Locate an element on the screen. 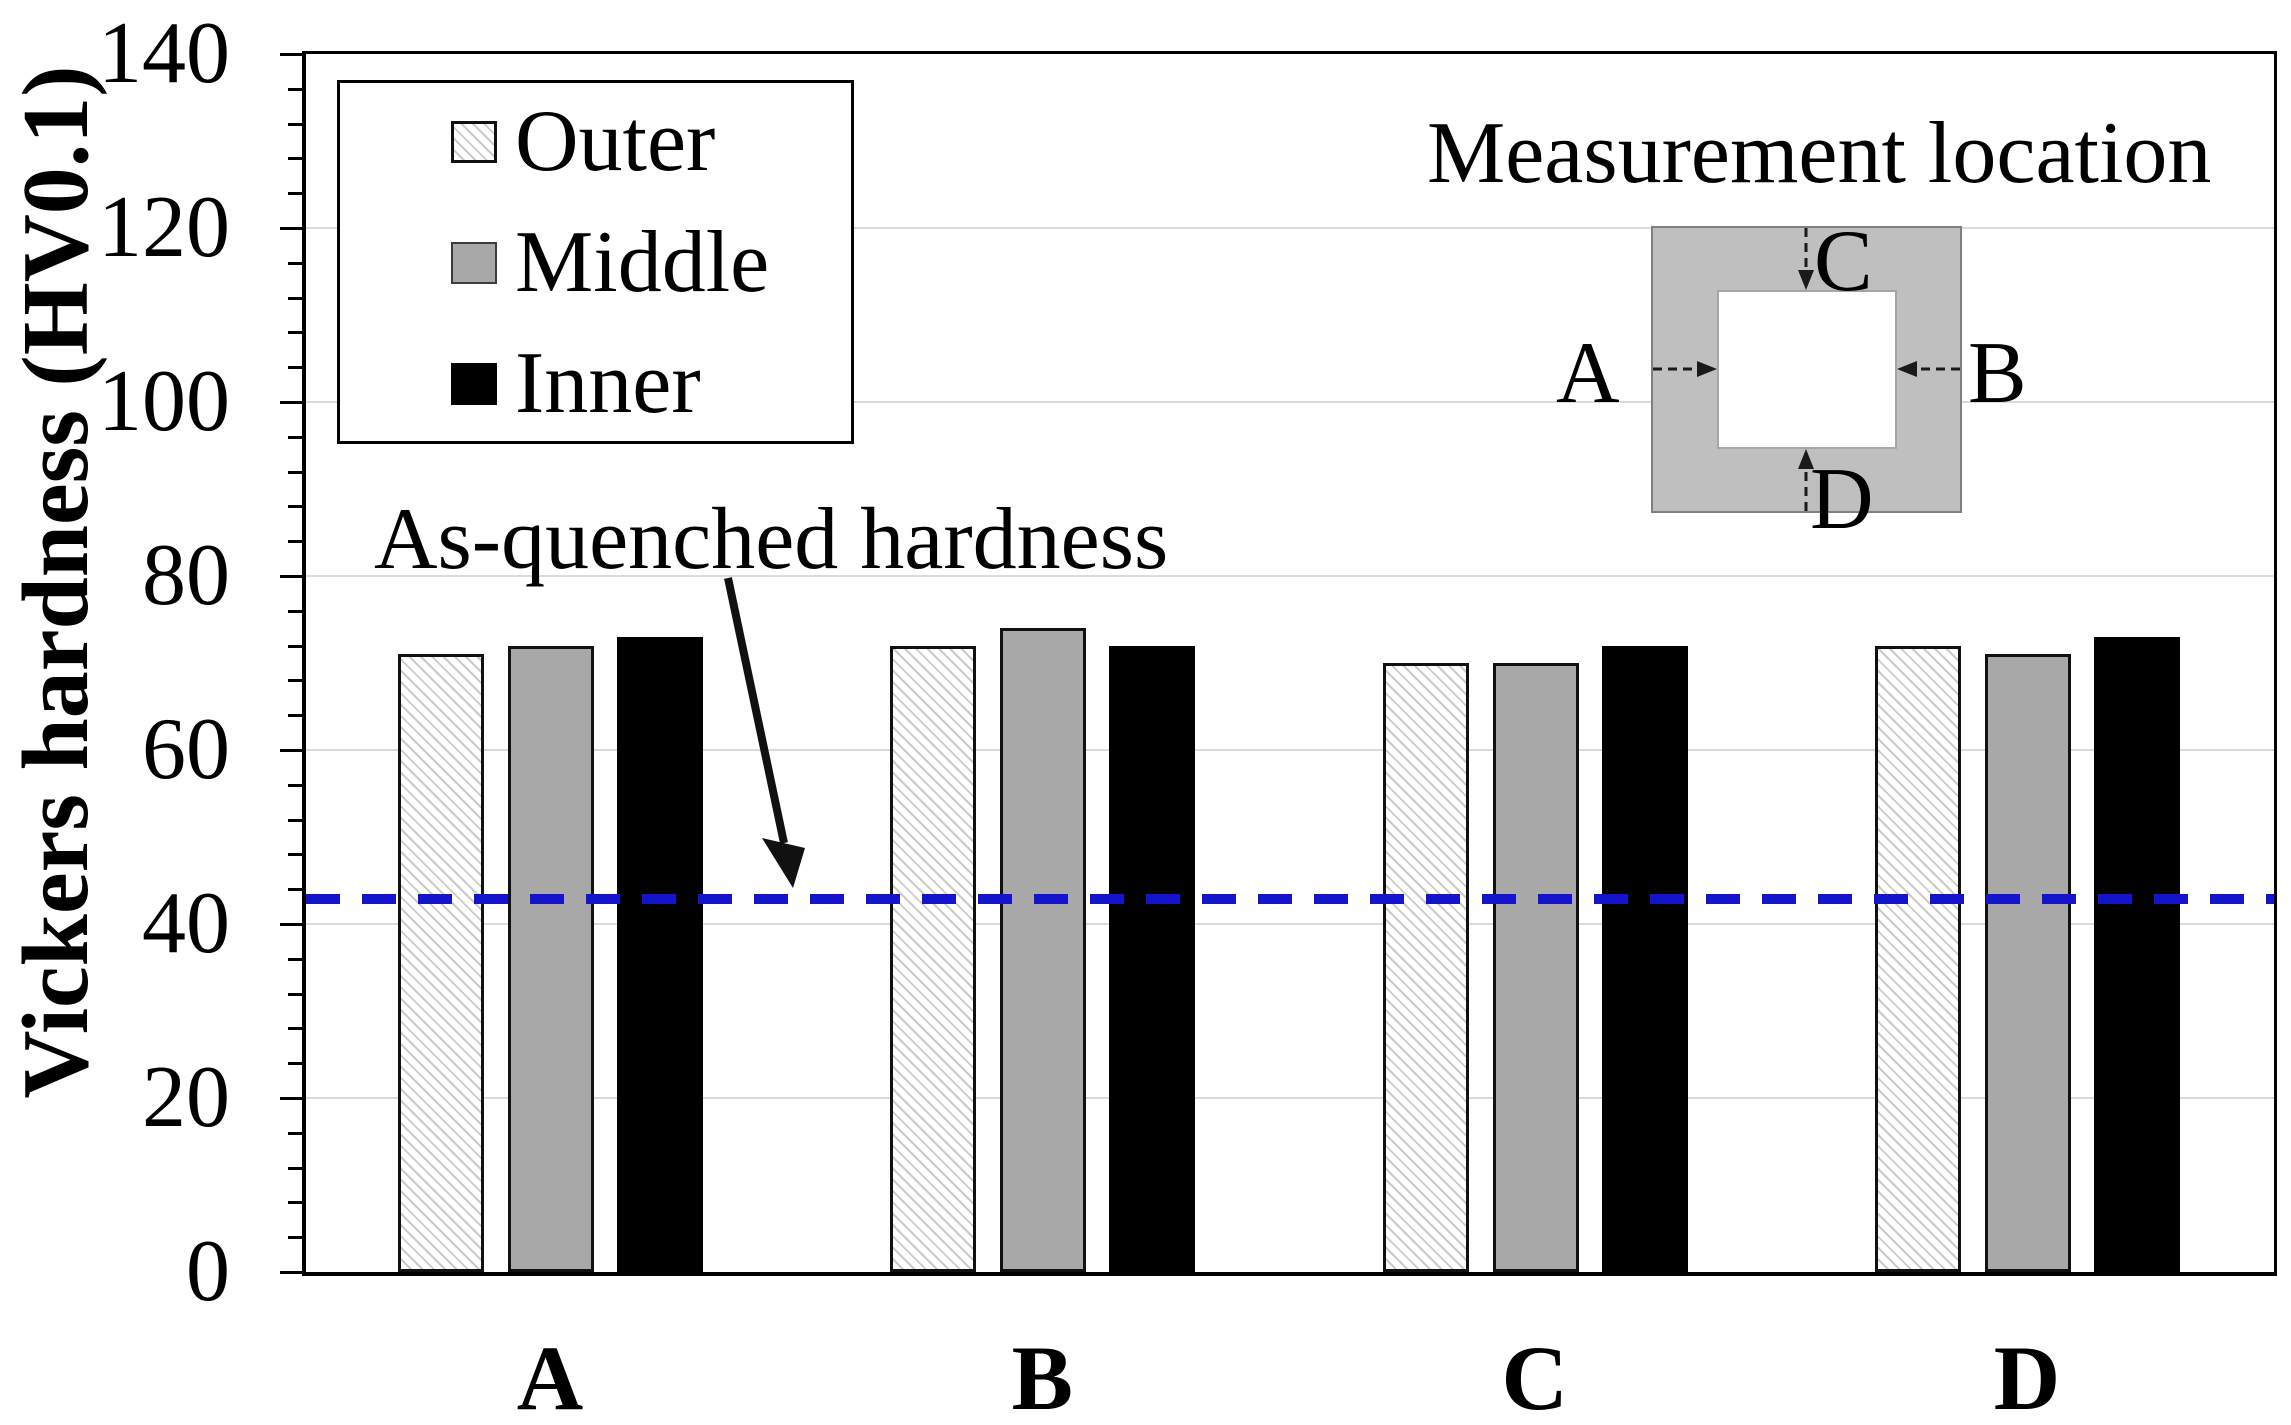 This screenshot has height=1425, width=2291. bar-A-outer is located at coordinates (441, 963).